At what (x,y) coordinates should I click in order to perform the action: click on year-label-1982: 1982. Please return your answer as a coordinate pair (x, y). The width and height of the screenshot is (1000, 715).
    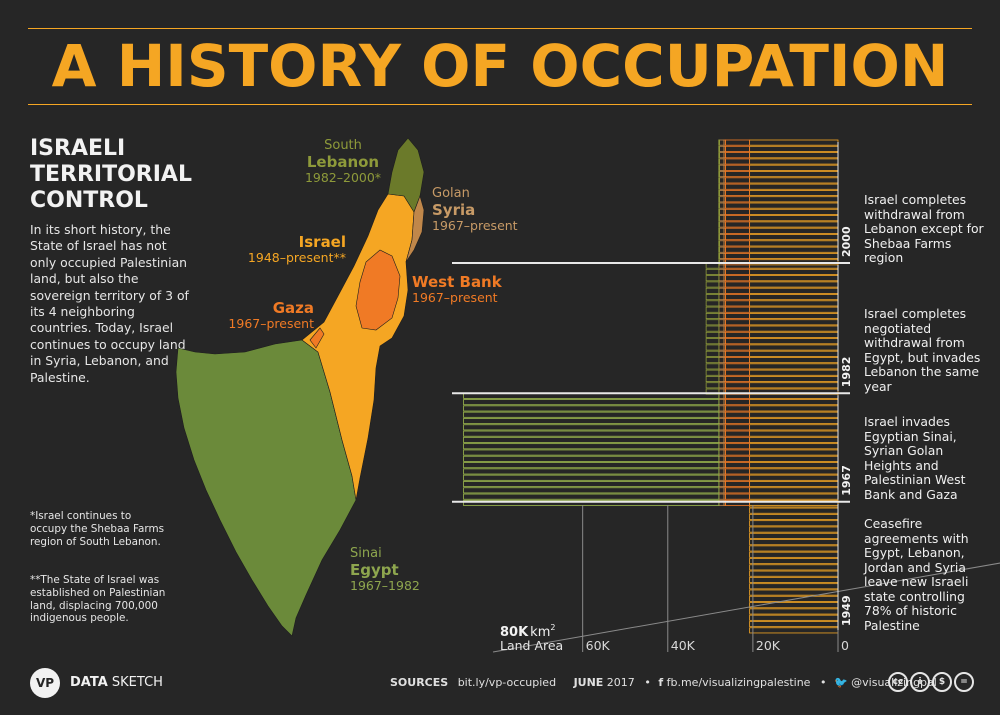
    Looking at the image, I should click on (846, 372).